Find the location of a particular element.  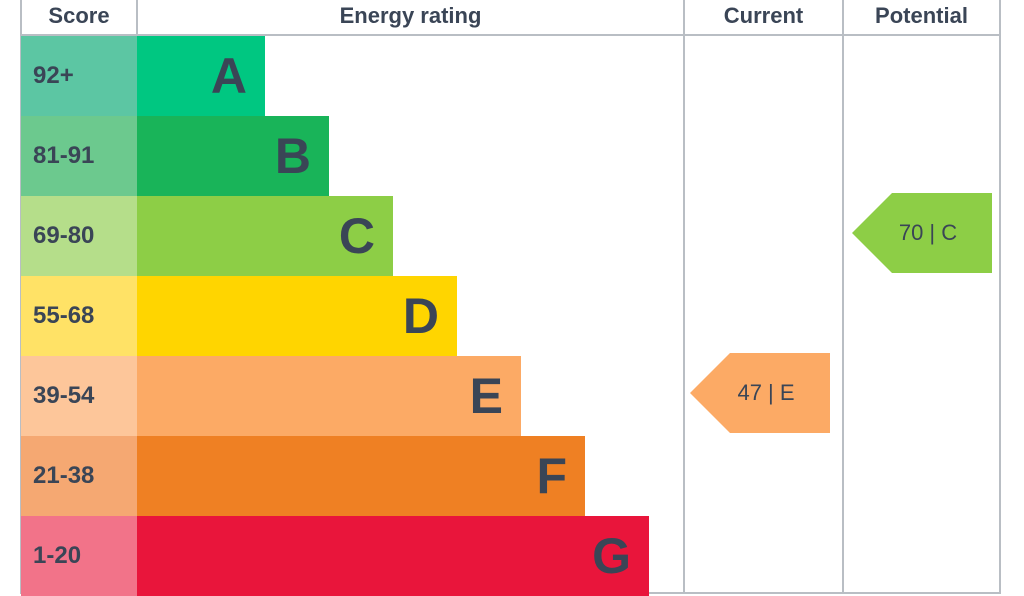

current-arrow-shape is located at coordinates (760, 393).